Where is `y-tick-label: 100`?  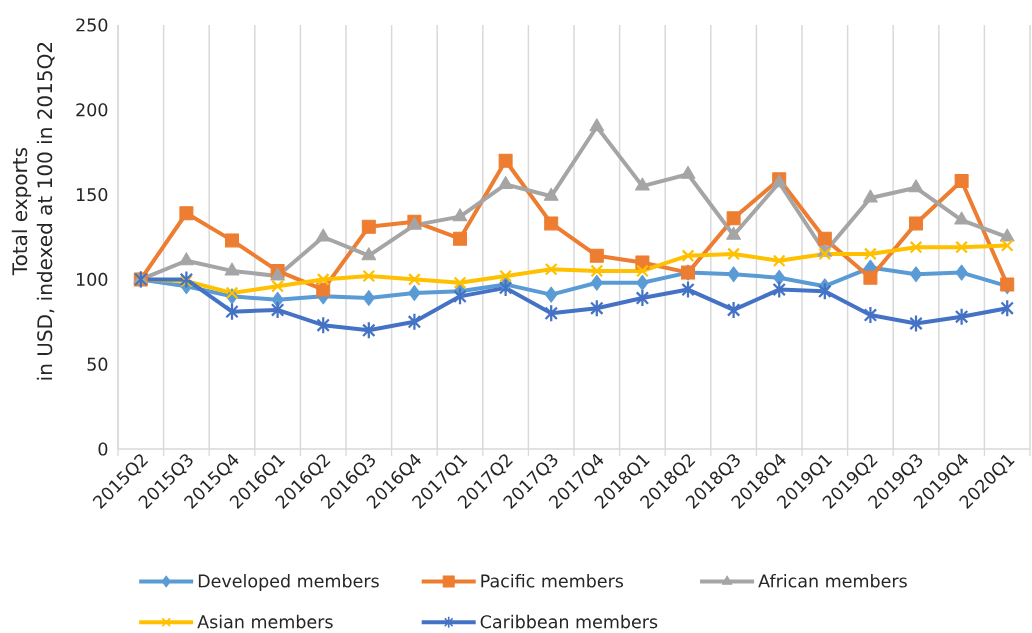
y-tick-label: 100 is located at coordinates (92, 279).